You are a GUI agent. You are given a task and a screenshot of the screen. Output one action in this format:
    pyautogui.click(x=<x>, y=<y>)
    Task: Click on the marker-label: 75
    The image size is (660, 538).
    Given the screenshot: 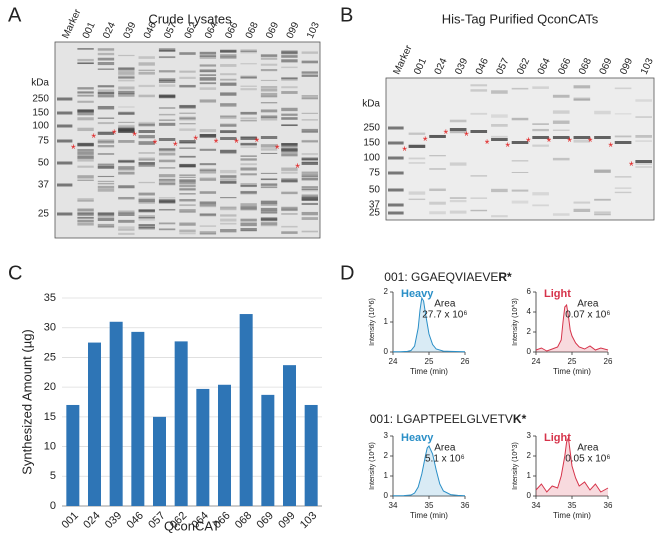 What is the action you would take?
    pyautogui.click(x=375, y=173)
    